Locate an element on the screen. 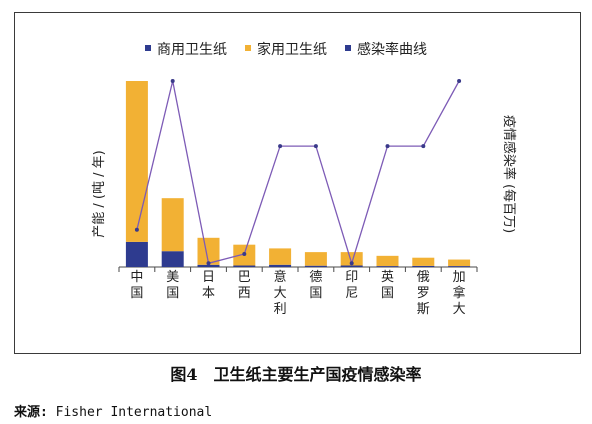 The image size is (592, 424). legend-label: 家用卫生纸 is located at coordinates (292, 49).